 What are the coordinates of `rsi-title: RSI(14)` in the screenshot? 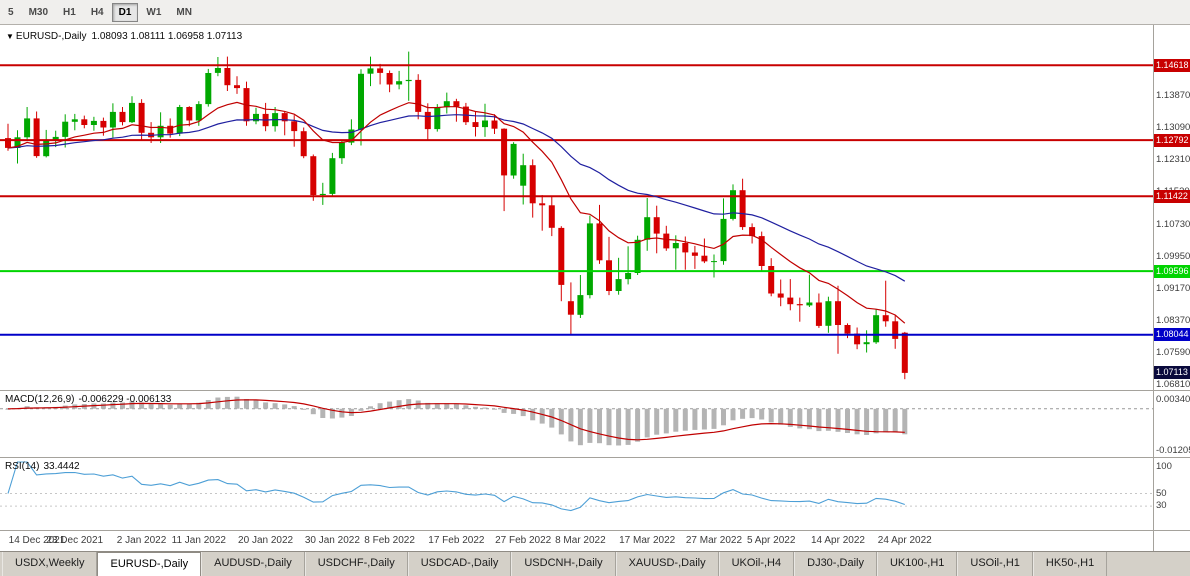 It's located at (22, 466).